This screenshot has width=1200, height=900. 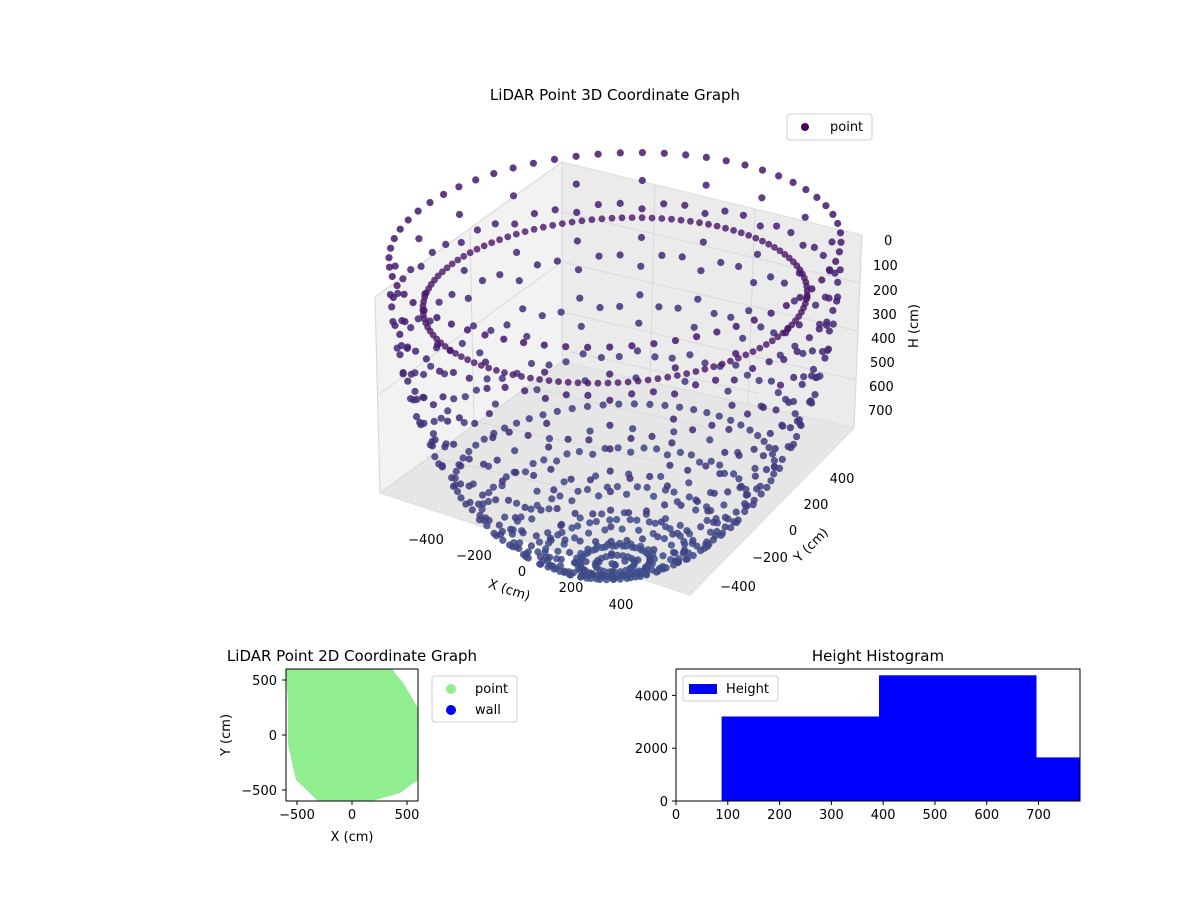 I want to click on legend-histogram: Height, so click(x=730, y=688).